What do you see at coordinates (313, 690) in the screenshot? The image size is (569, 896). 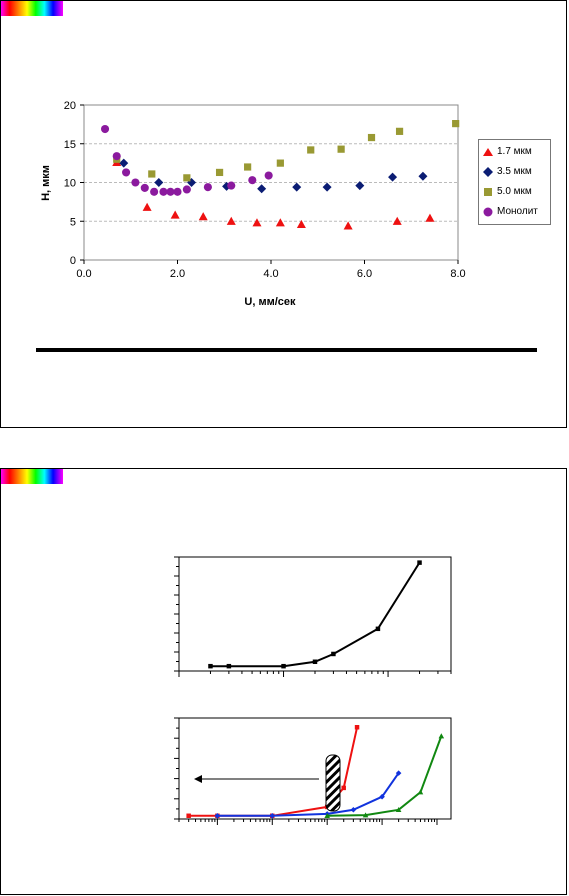 I see `log-charts` at bounding box center [313, 690].